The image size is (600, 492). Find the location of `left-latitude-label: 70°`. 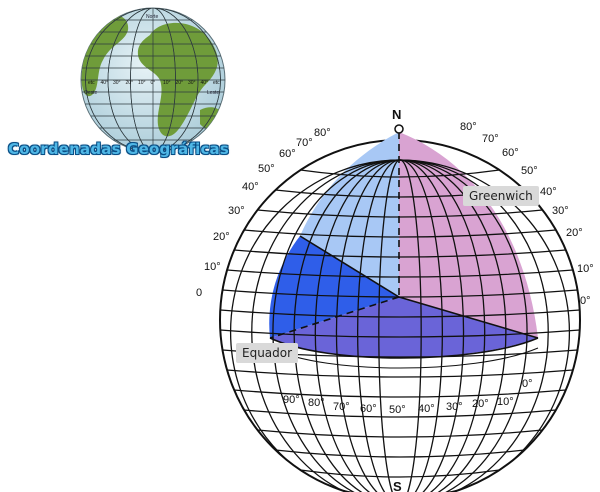

left-latitude-label: 70° is located at coordinates (304, 143).